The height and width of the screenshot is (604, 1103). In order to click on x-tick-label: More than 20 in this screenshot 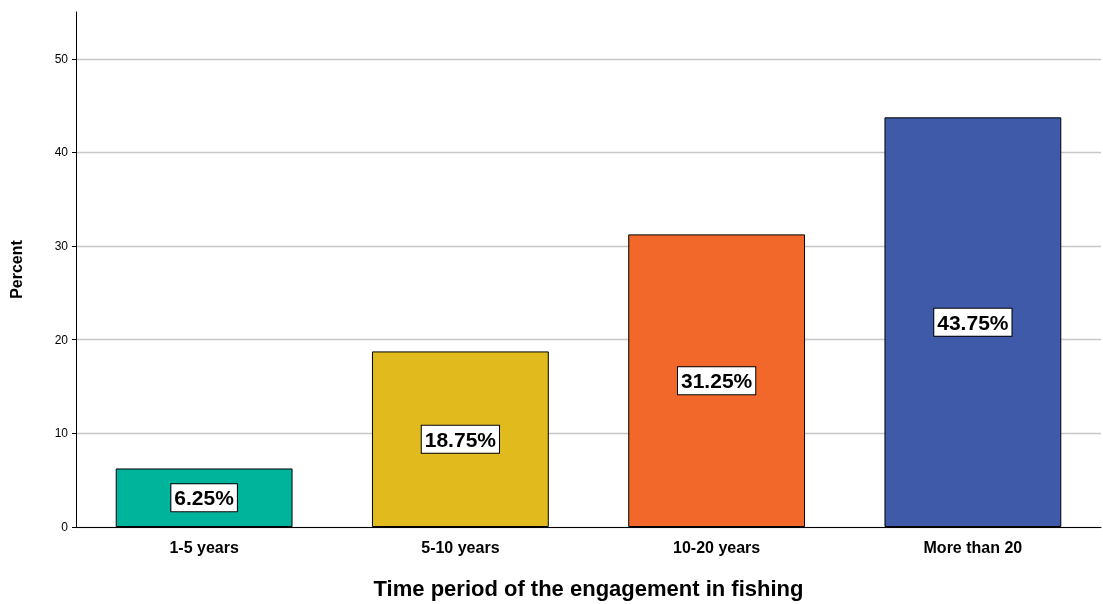, I will do `click(973, 547)`.